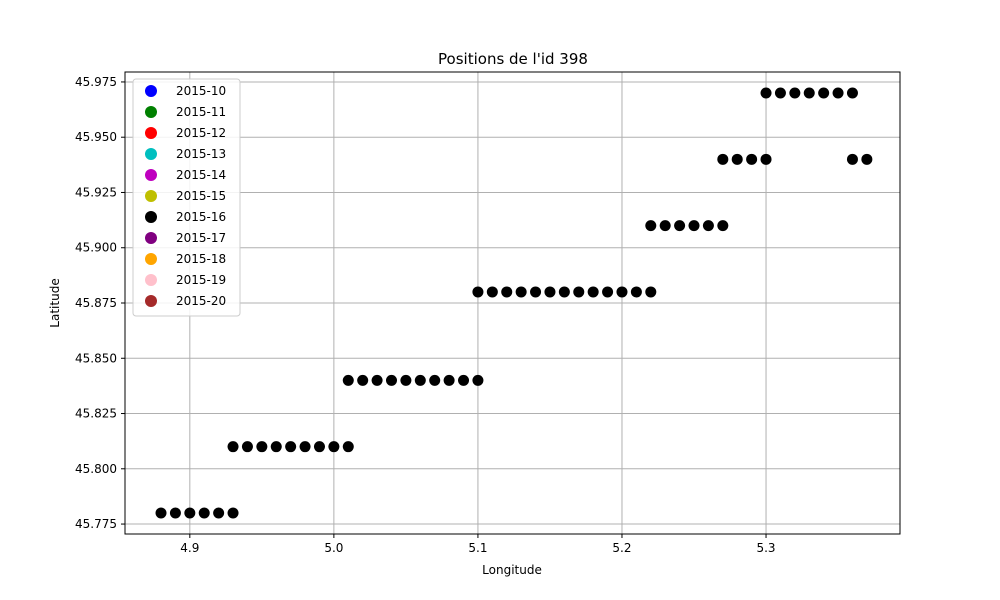 Image resolution: width=1000 pixels, height=600 pixels. I want to click on legend-label: 2015-19, so click(201, 280).